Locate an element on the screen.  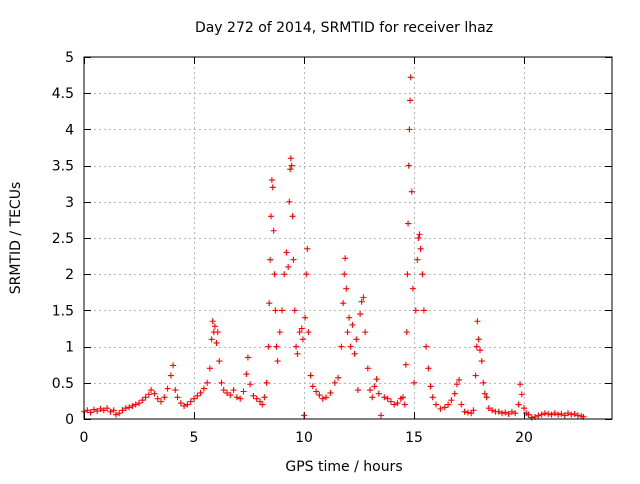
y-tick-label: 4 is located at coordinates (69, 130).